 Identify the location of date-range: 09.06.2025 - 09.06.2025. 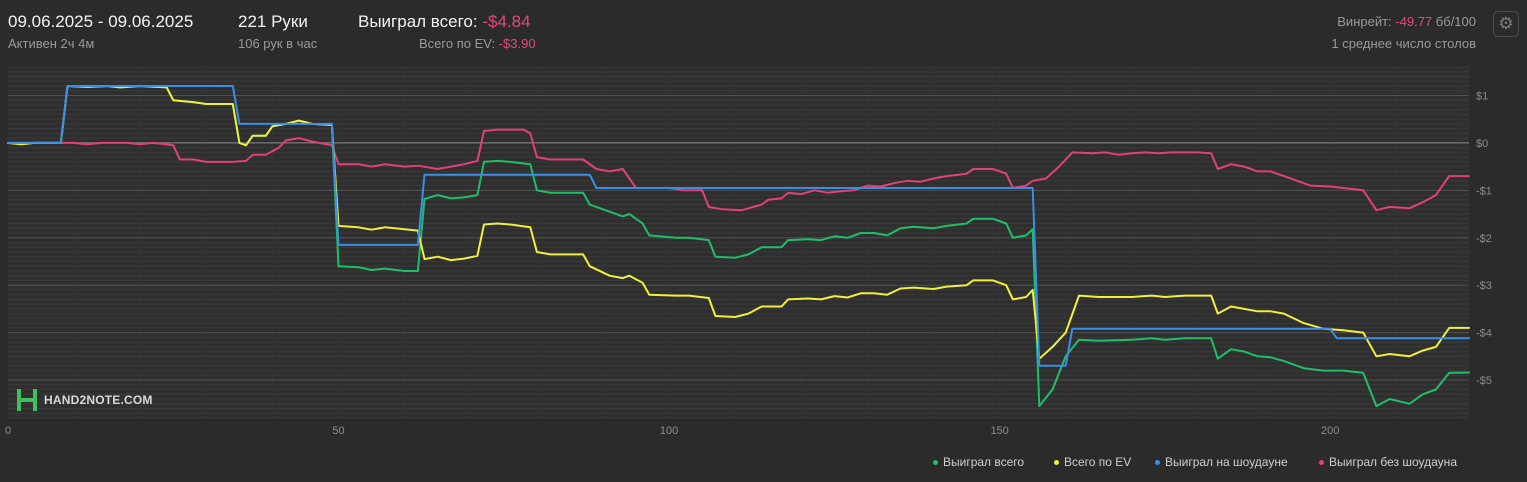
(101, 21).